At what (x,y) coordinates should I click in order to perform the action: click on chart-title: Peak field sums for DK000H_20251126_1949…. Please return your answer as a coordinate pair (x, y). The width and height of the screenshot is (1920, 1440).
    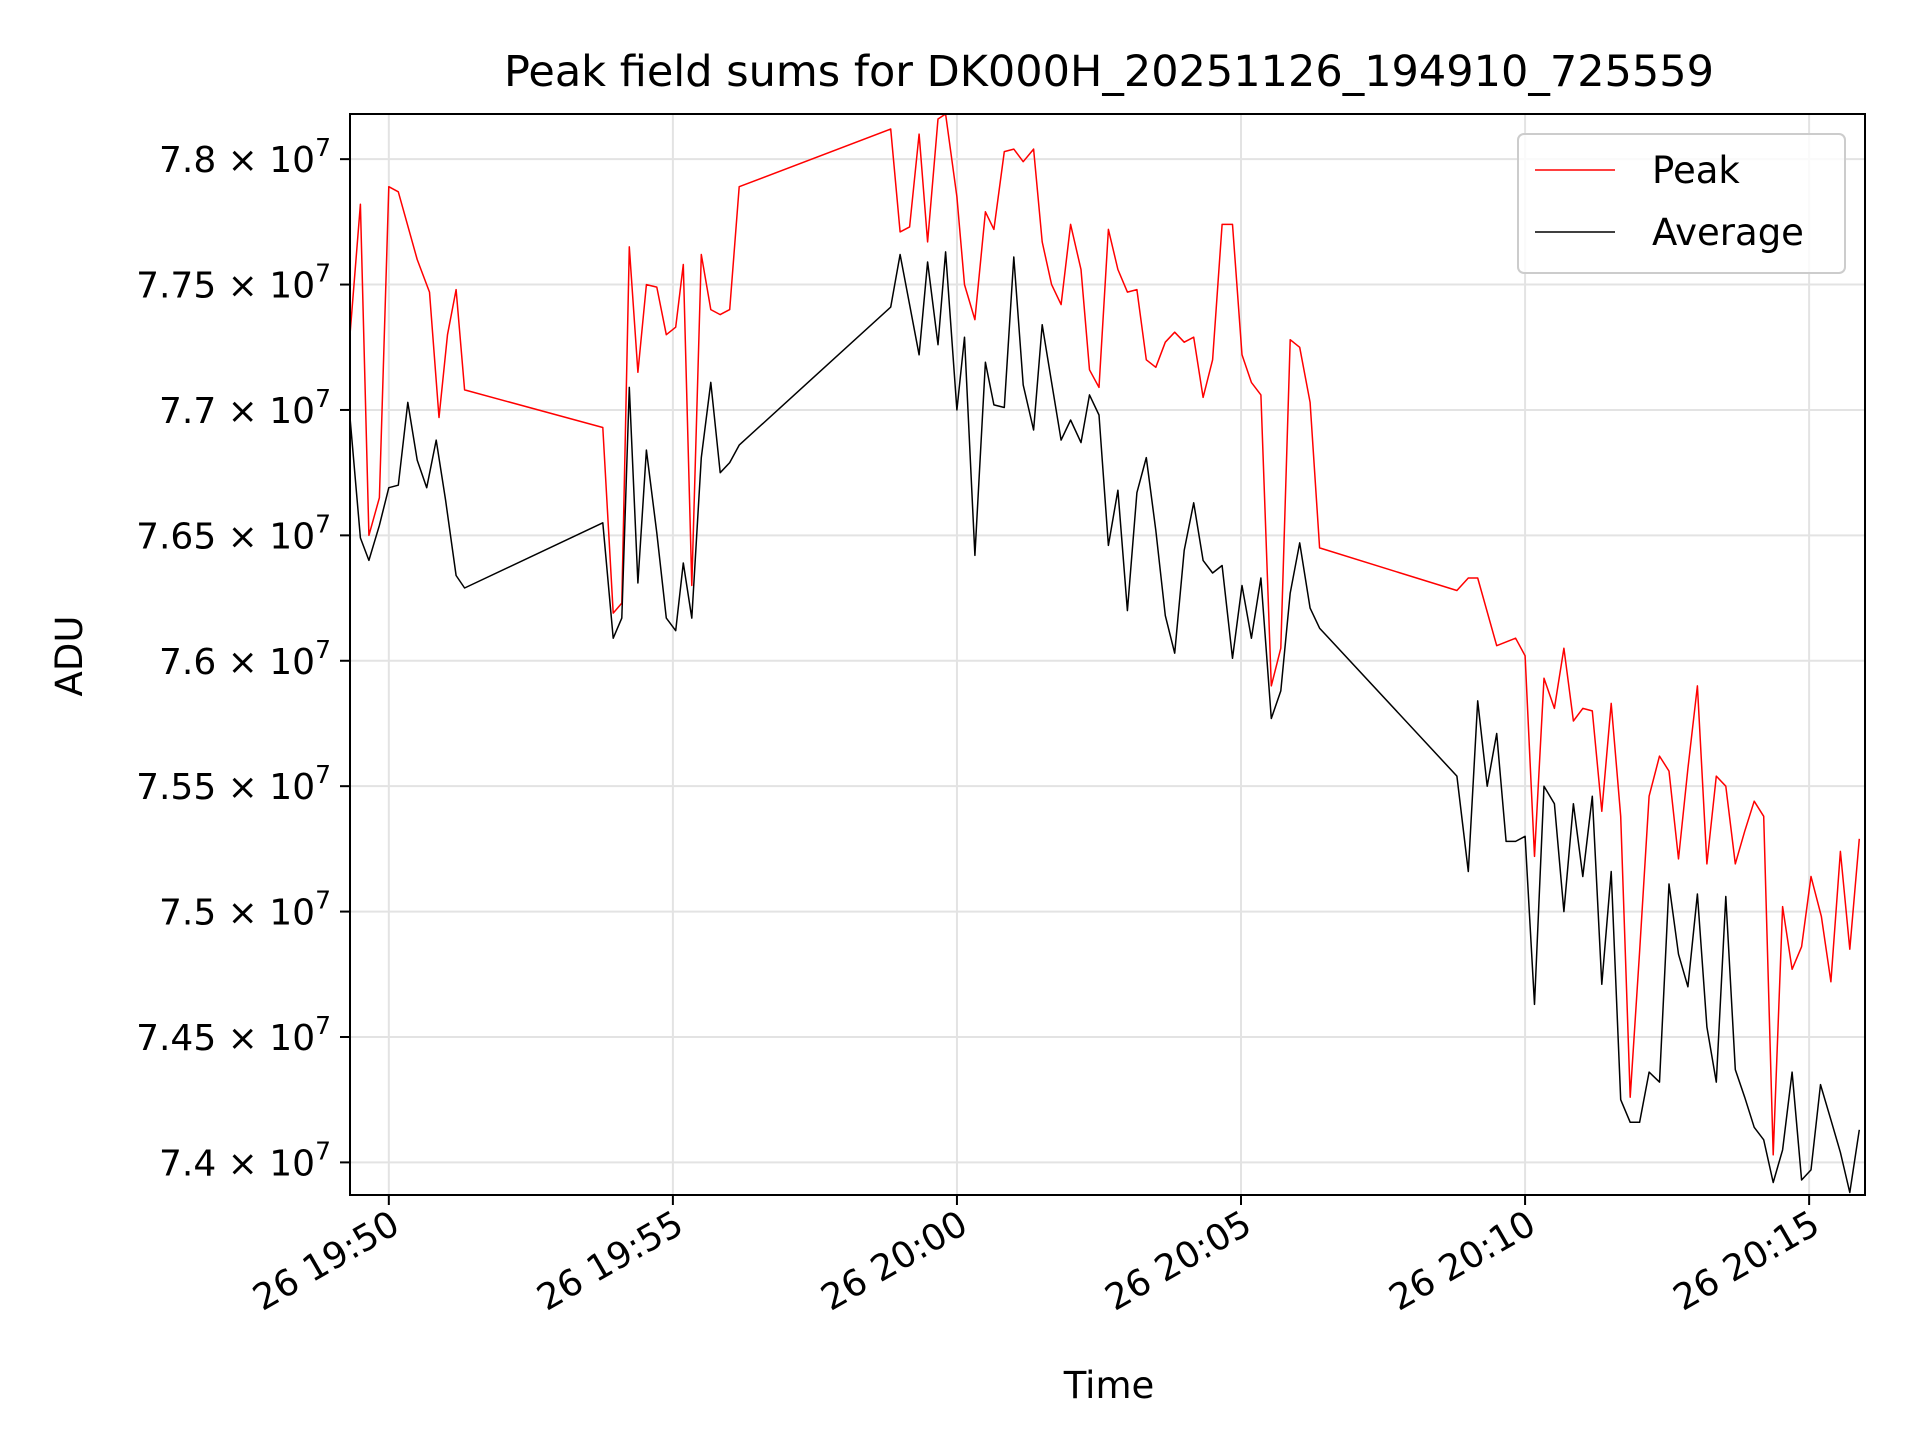
    Looking at the image, I should click on (1109, 72).